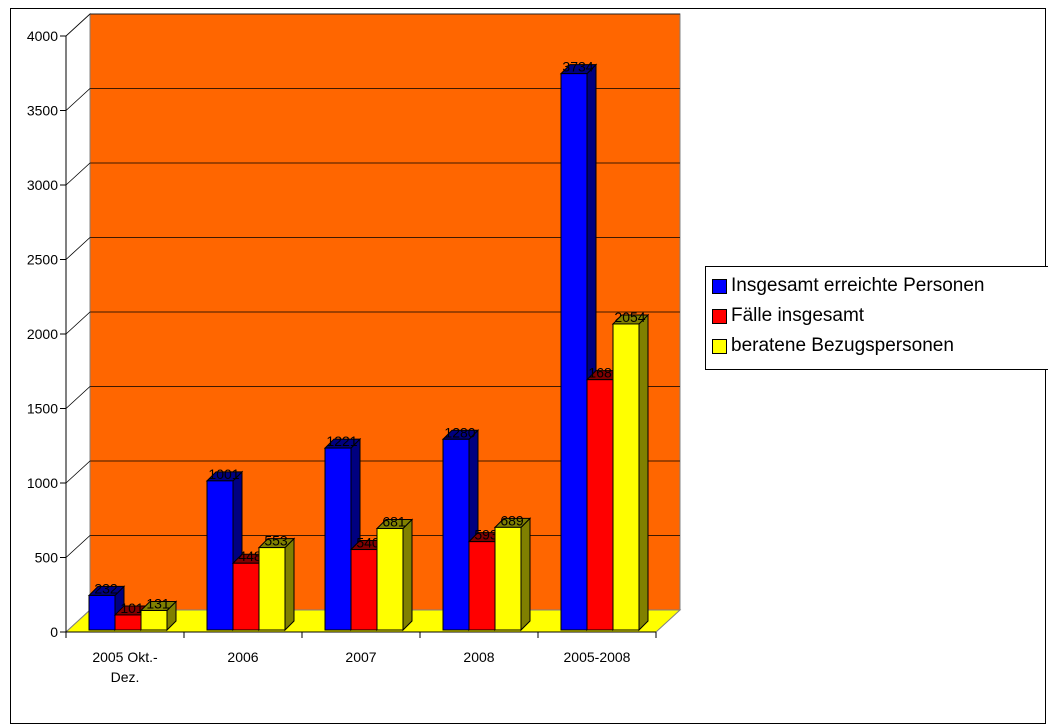 The height and width of the screenshot is (726, 1048). Describe the element at coordinates (42, 111) in the screenshot. I see `y-tick-label-3500: 3500` at that location.